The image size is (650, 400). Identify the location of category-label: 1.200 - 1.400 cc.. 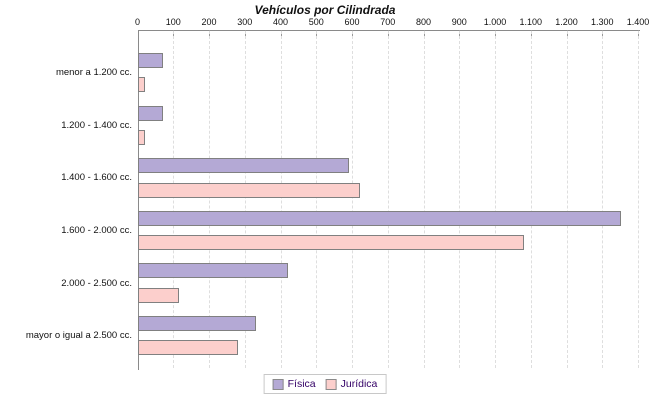
(96, 125).